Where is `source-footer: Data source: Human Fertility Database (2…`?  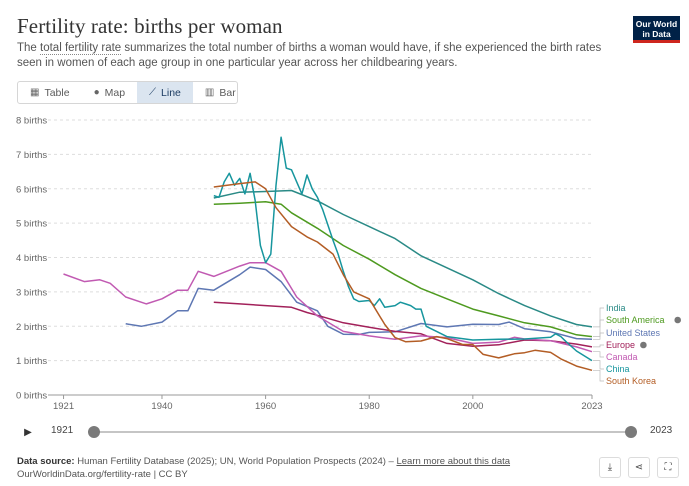 source-footer: Data source: Human Fertility Database (2… is located at coordinates (263, 468).